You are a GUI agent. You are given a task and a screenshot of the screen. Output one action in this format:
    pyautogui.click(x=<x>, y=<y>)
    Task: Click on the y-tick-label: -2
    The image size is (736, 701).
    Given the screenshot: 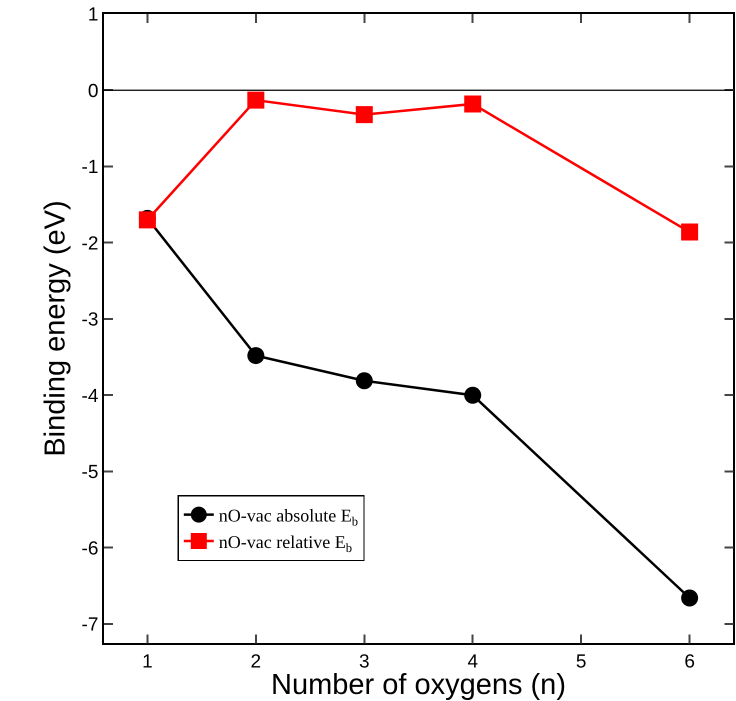 What is the action you would take?
    pyautogui.click(x=90, y=243)
    